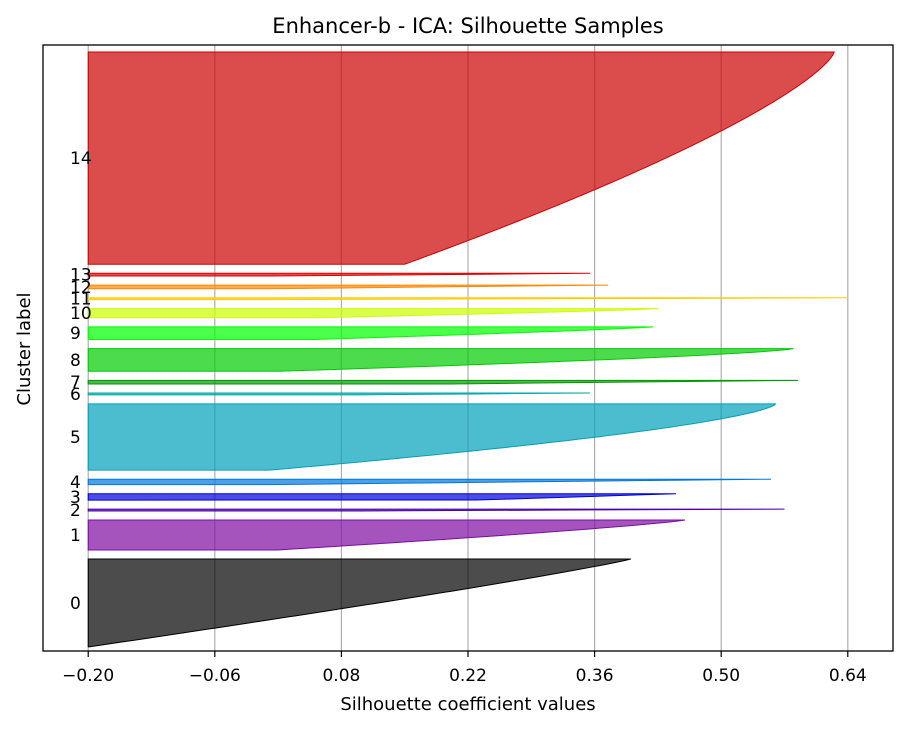 Image resolution: width=912 pixels, height=734 pixels. What do you see at coordinates (386, 535) in the screenshot?
I see `cluster-1-silhouette` at bounding box center [386, 535].